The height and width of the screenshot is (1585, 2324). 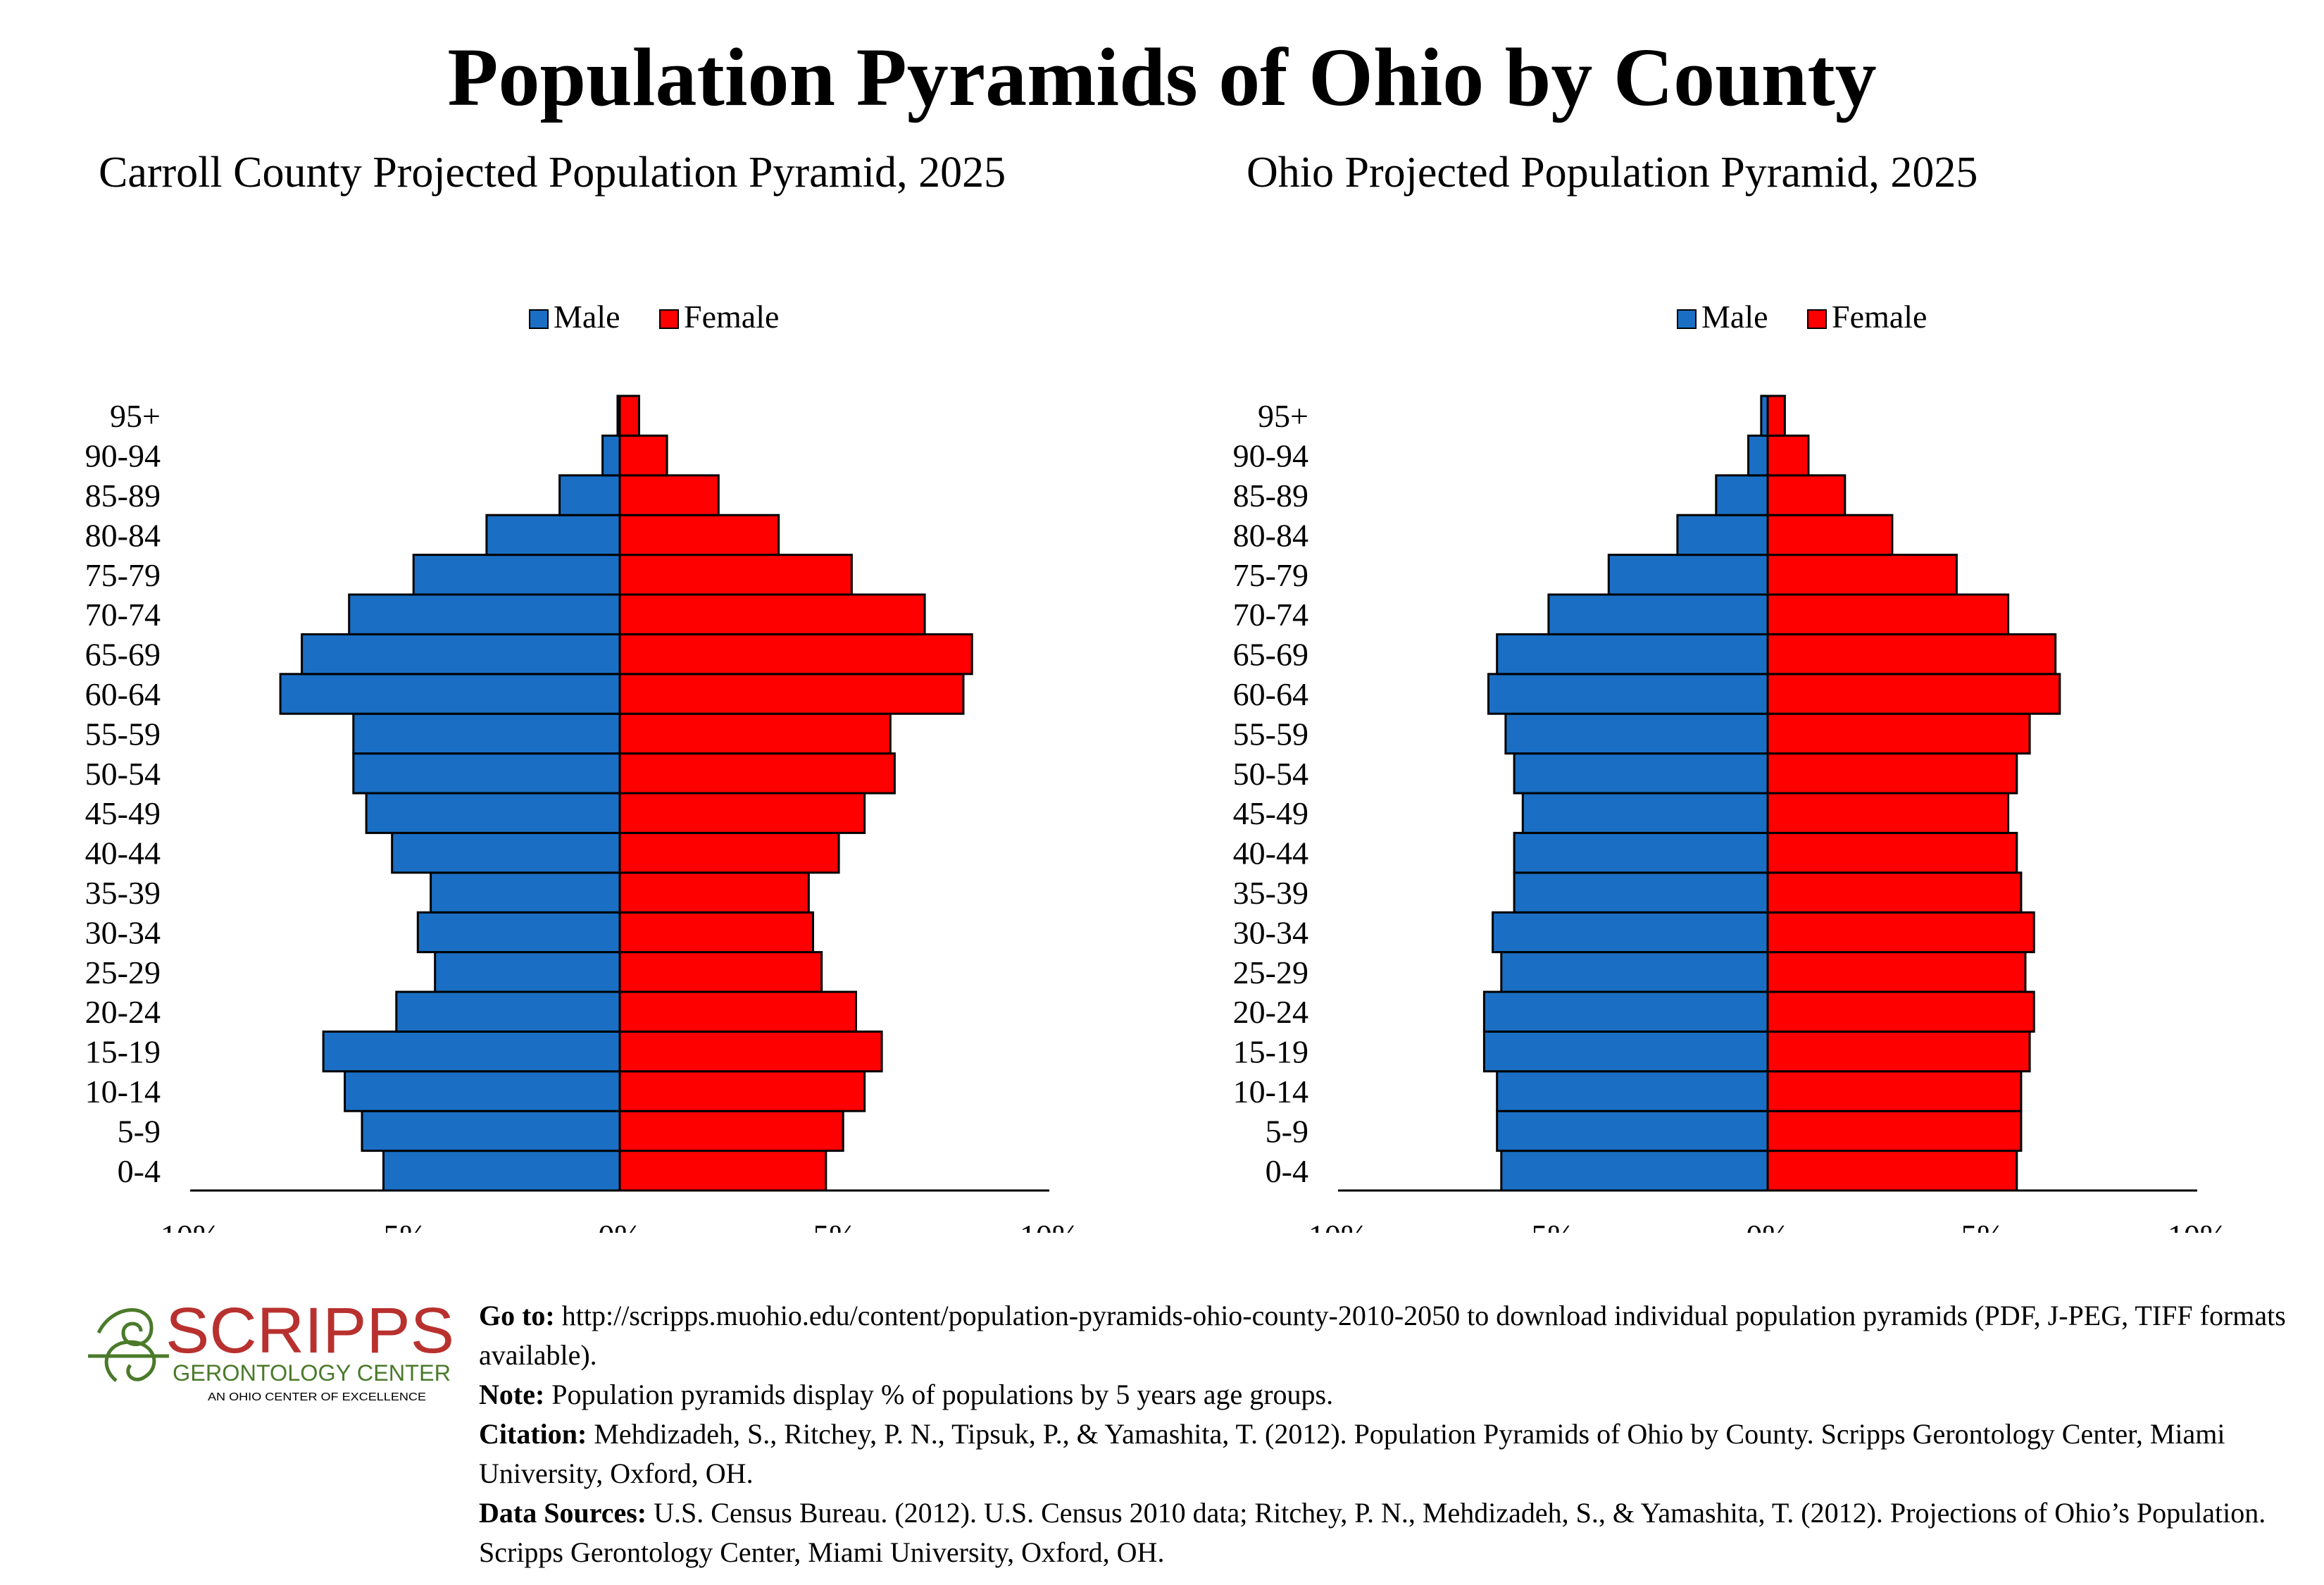 I want to click on carroll-age-label-25-29: 25-29, so click(x=123, y=973).